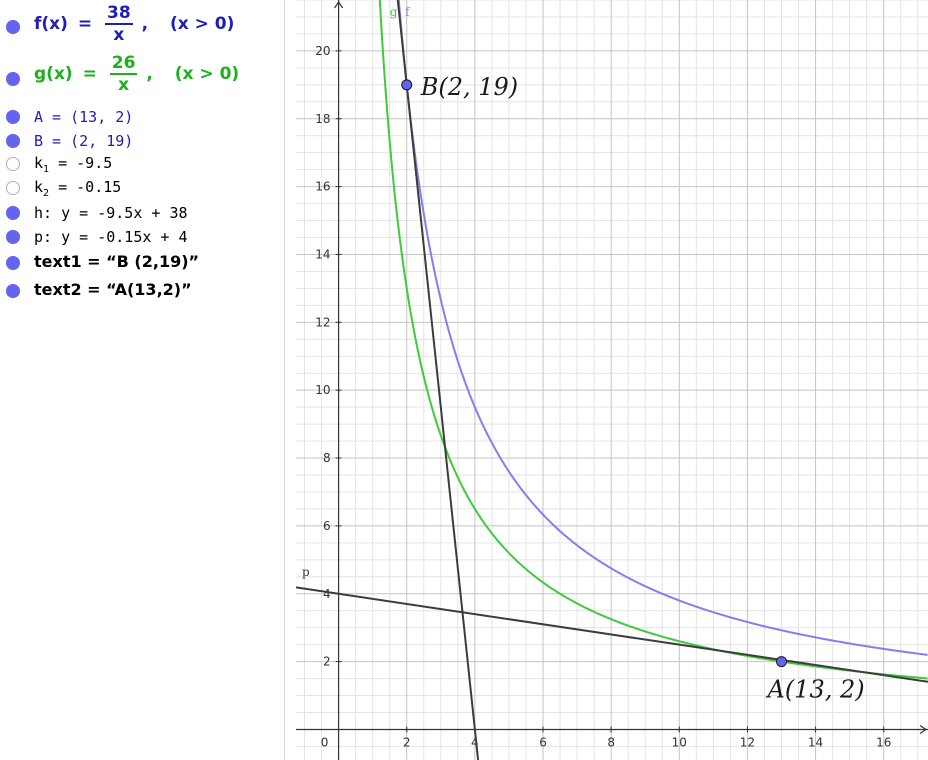  What do you see at coordinates (113, 289) in the screenshot?
I see `text2-definition: text2 = “A(13,2)”` at bounding box center [113, 289].